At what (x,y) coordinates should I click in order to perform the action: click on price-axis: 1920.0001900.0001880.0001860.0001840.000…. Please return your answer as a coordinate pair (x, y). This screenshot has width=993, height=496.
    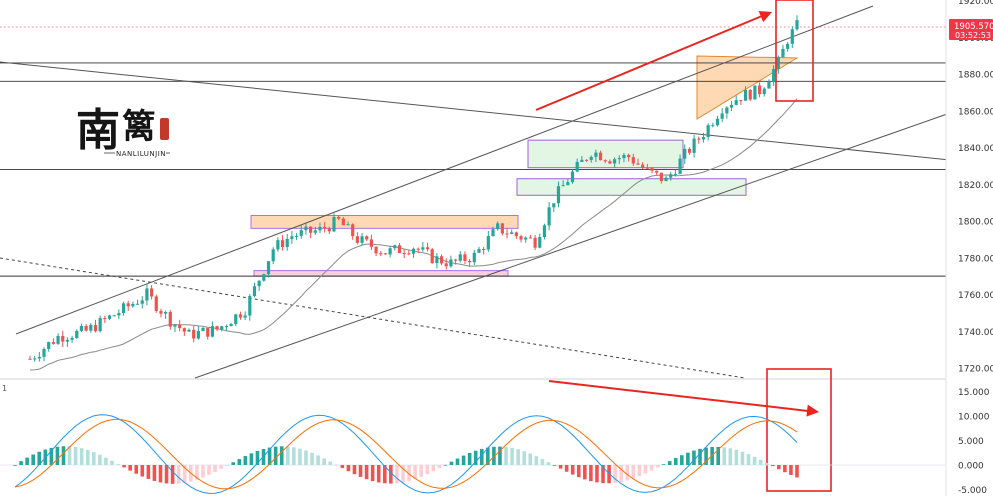
    Looking at the image, I should click on (969, 248).